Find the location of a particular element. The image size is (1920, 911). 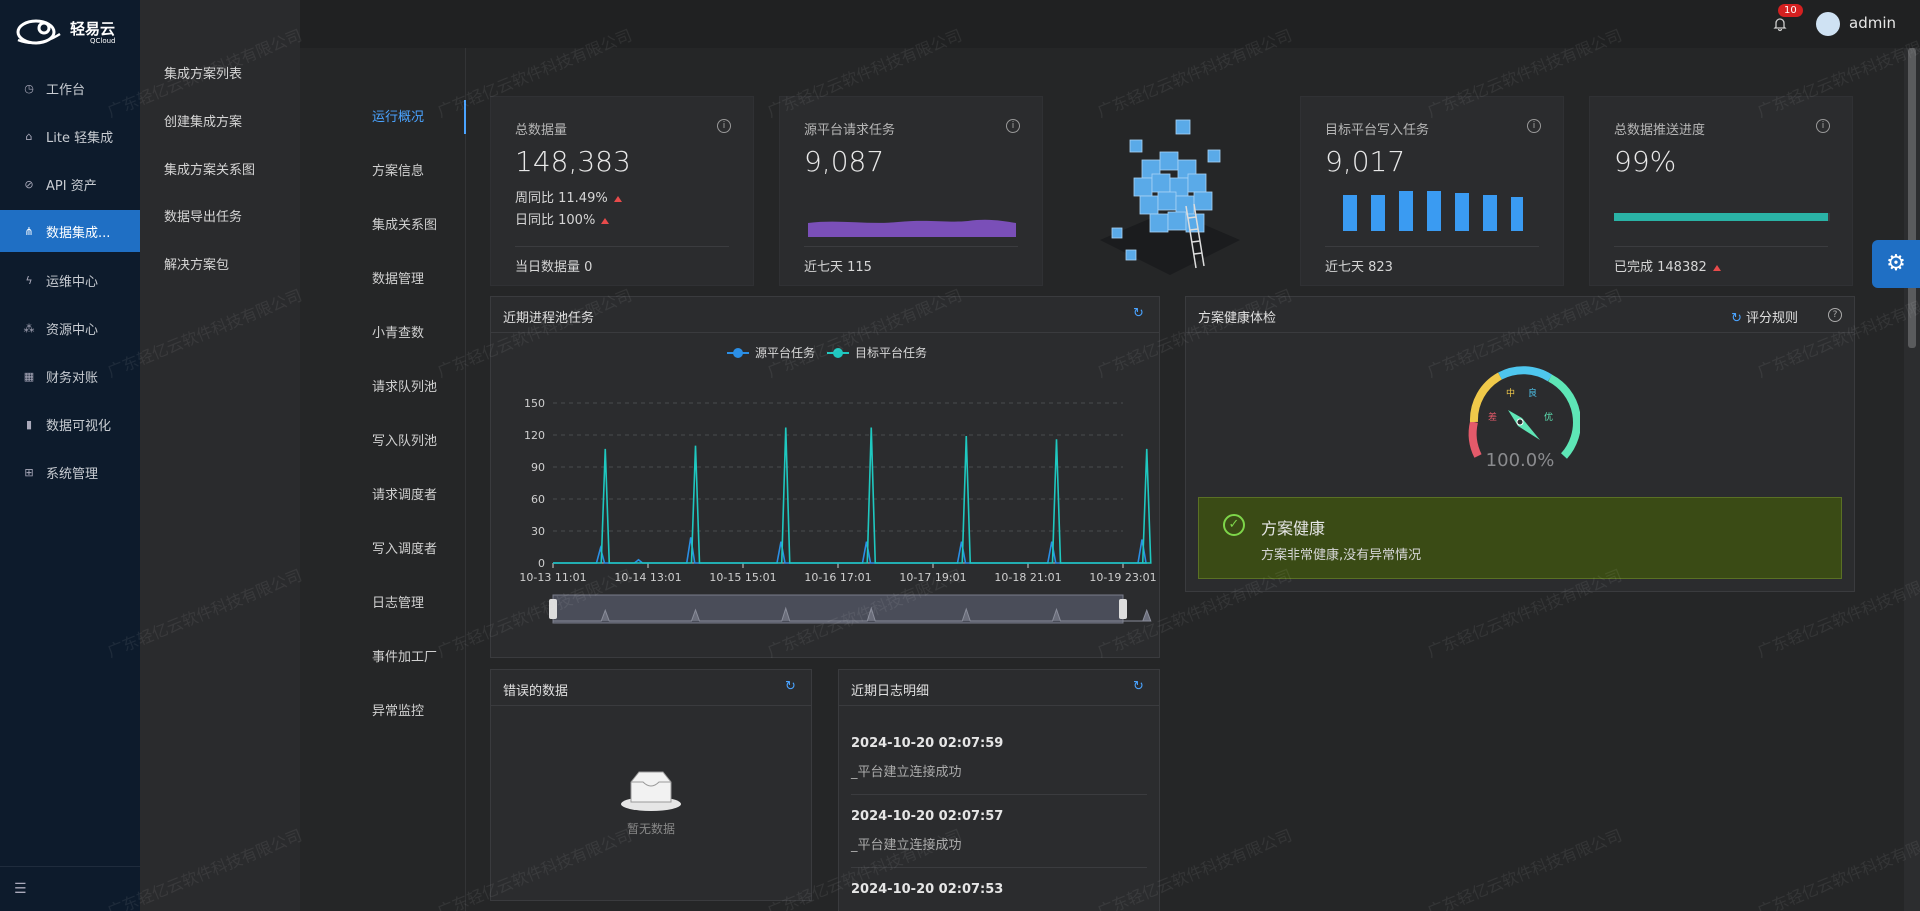

scrollbar-thumb is located at coordinates (1912, 198).